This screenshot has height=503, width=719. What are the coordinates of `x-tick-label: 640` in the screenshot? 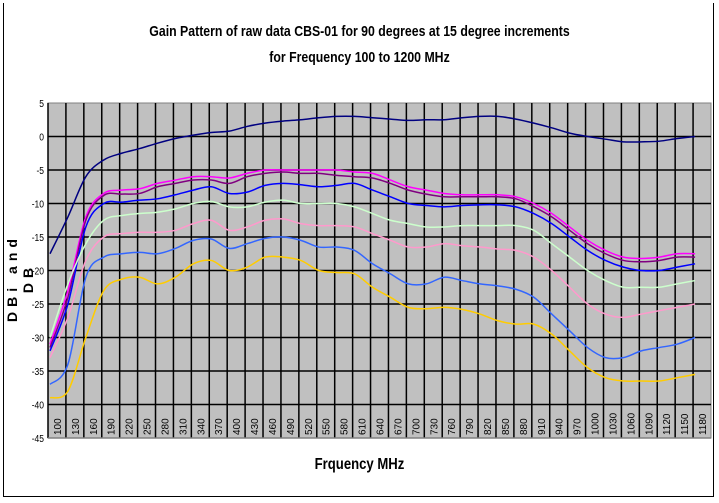 It's located at (381, 426).